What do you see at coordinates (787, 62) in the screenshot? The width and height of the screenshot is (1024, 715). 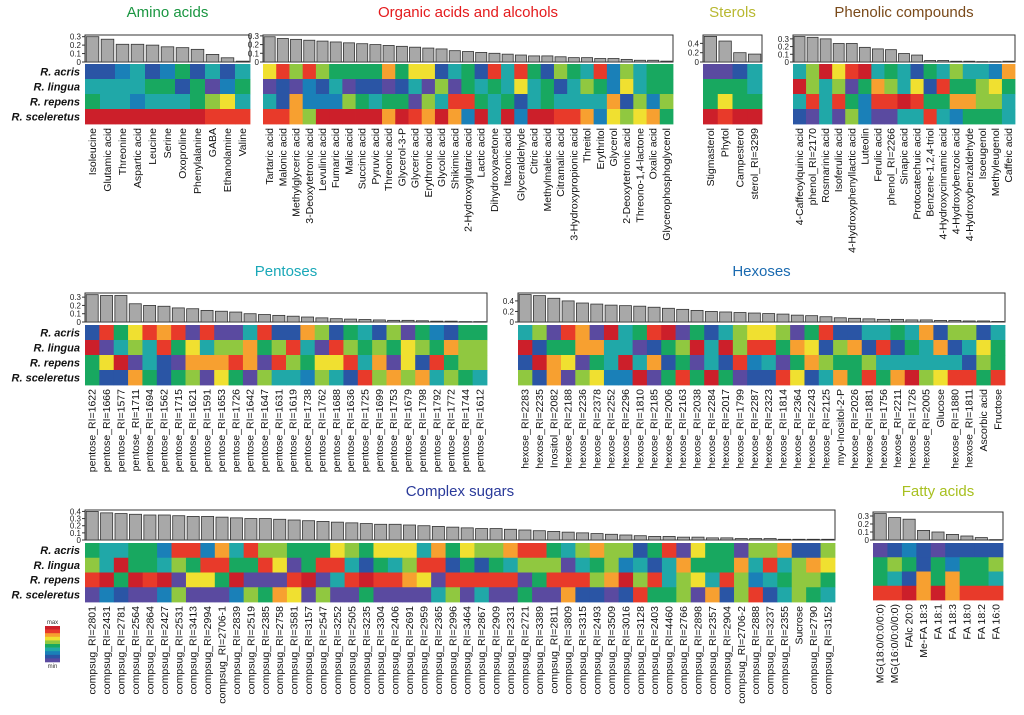 I see `y-tick-label: 0` at bounding box center [787, 62].